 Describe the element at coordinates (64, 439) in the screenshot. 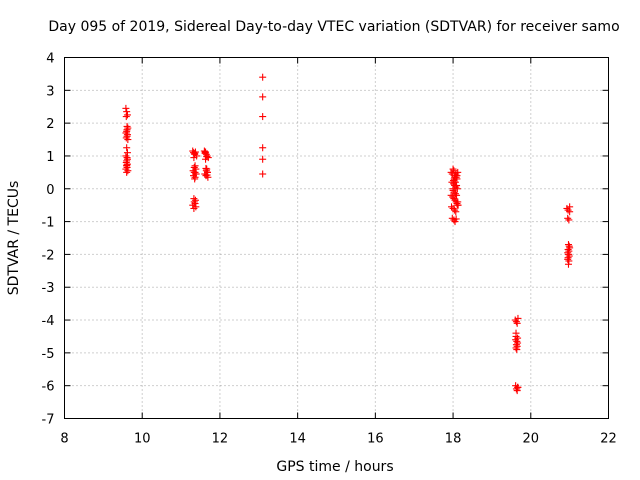

I see `x-tick-label: 8` at that location.